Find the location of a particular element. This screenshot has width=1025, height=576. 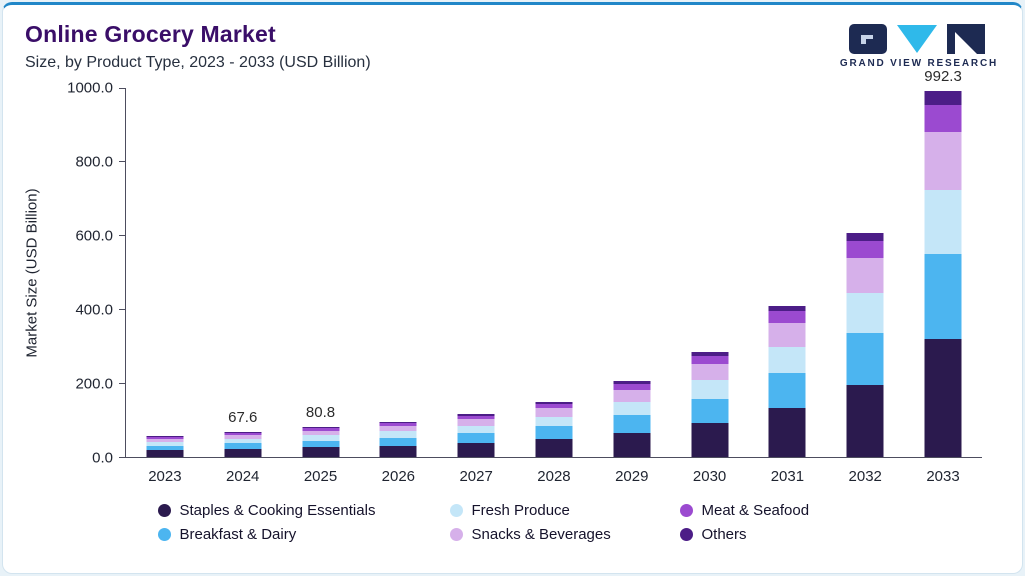

brand-logo-icon is located at coordinates (916, 39).